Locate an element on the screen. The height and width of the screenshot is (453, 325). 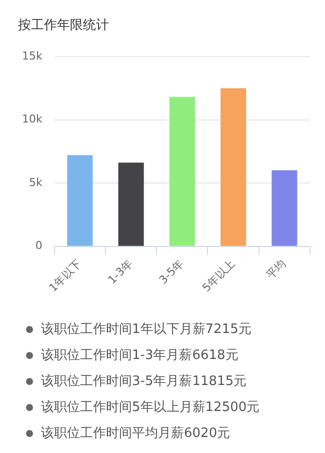
y-tick-label: 10k is located at coordinates (32, 119).